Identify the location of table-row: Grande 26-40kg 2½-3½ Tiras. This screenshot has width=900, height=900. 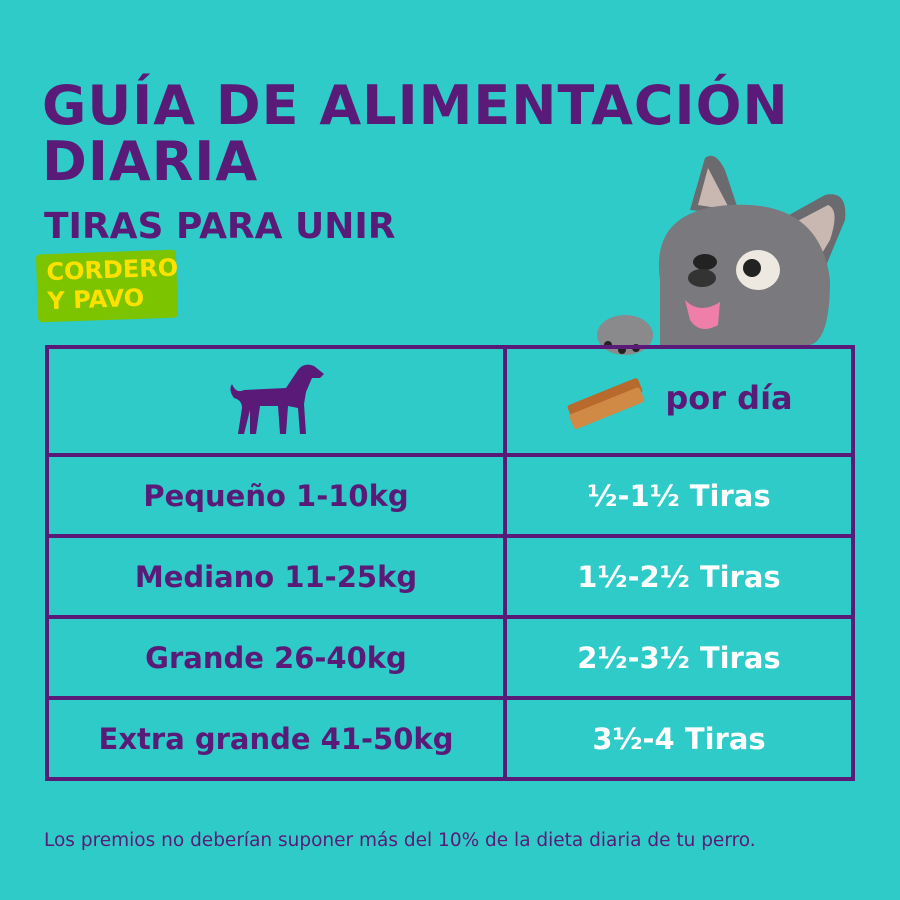
(450, 657).